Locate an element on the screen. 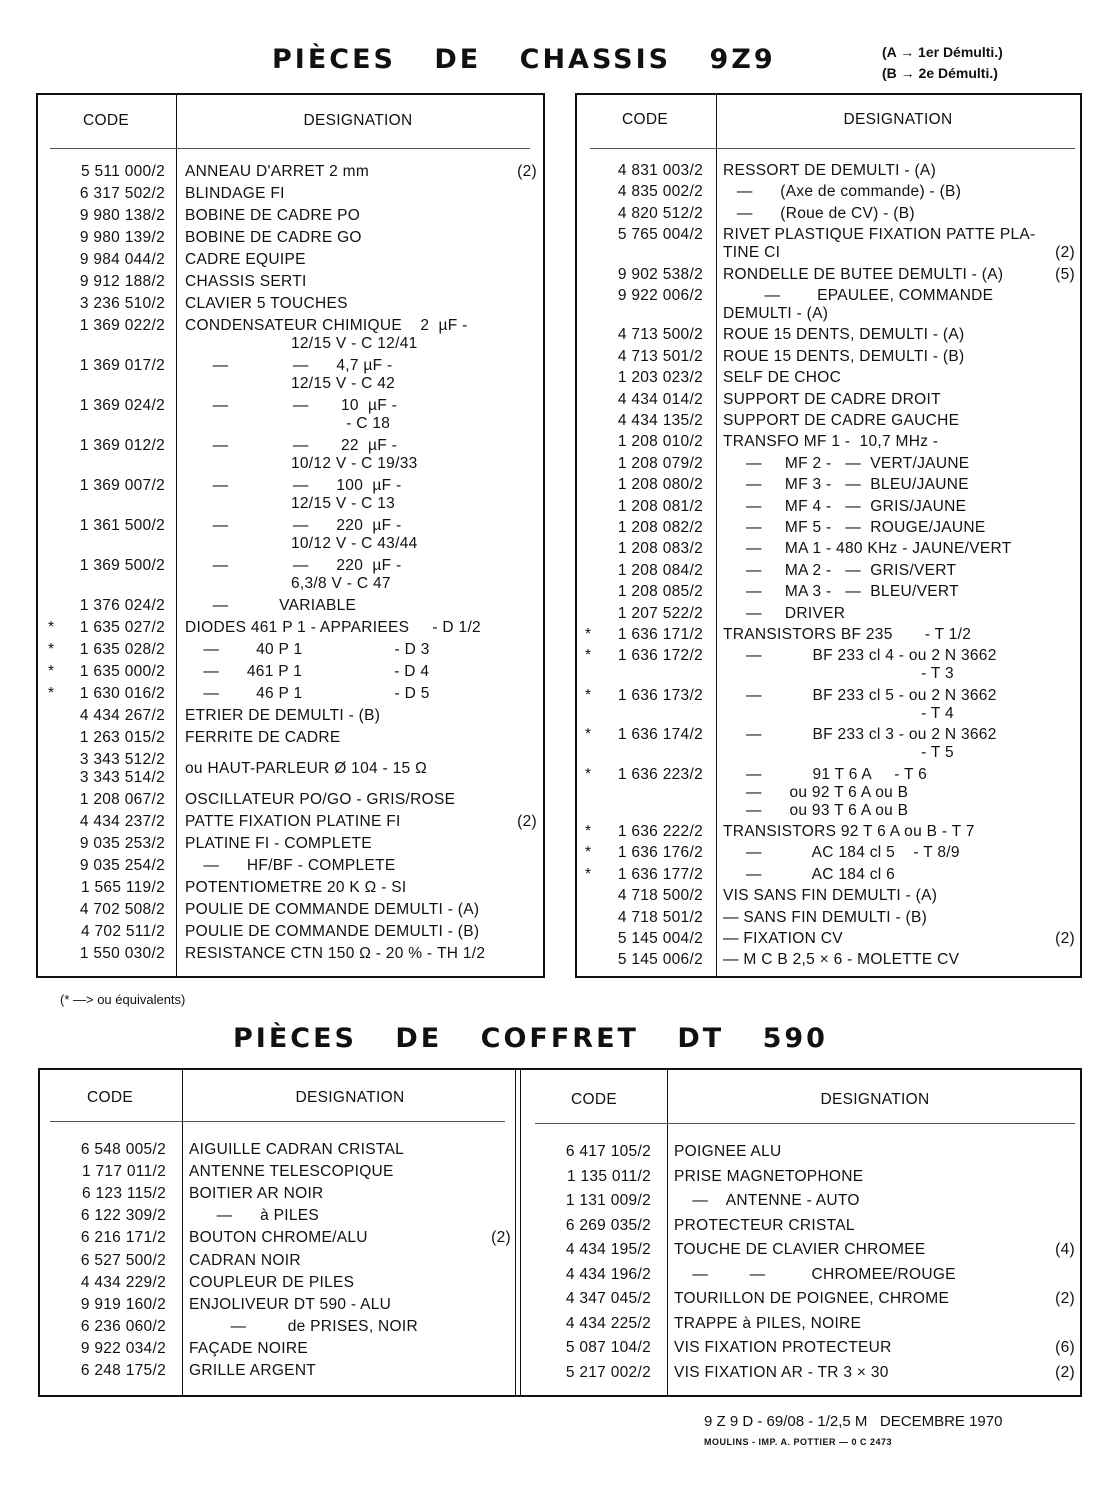  designation: FAÇADE NOIRE is located at coordinates (249, 1348).